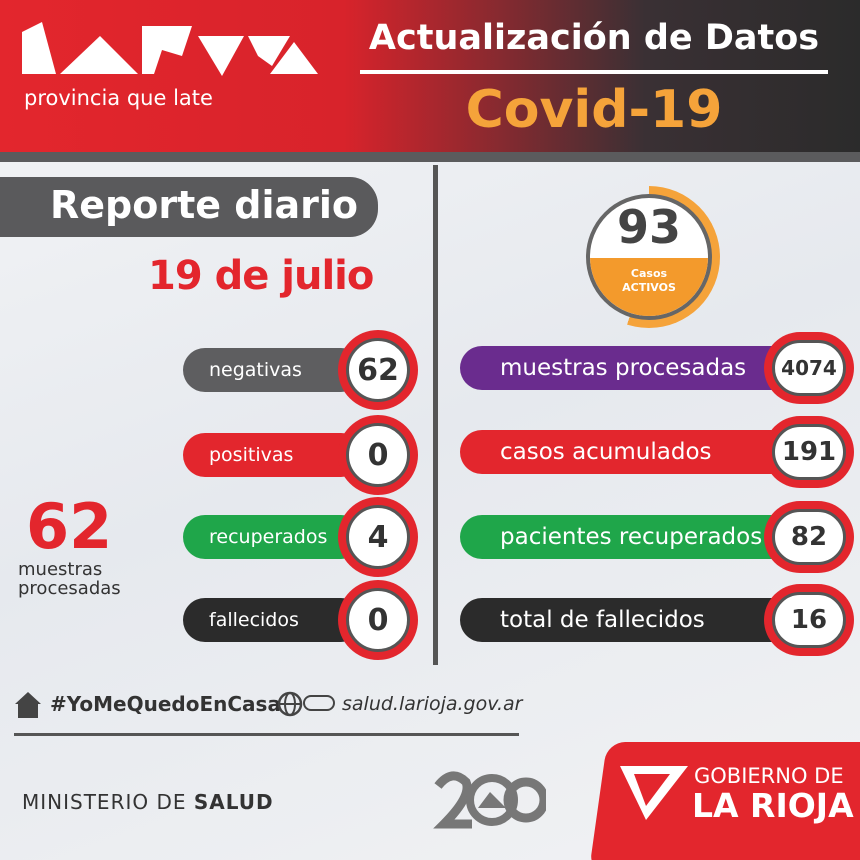 The image size is (860, 860). What do you see at coordinates (266, 734) in the screenshot?
I see `footer-rule` at bounding box center [266, 734].